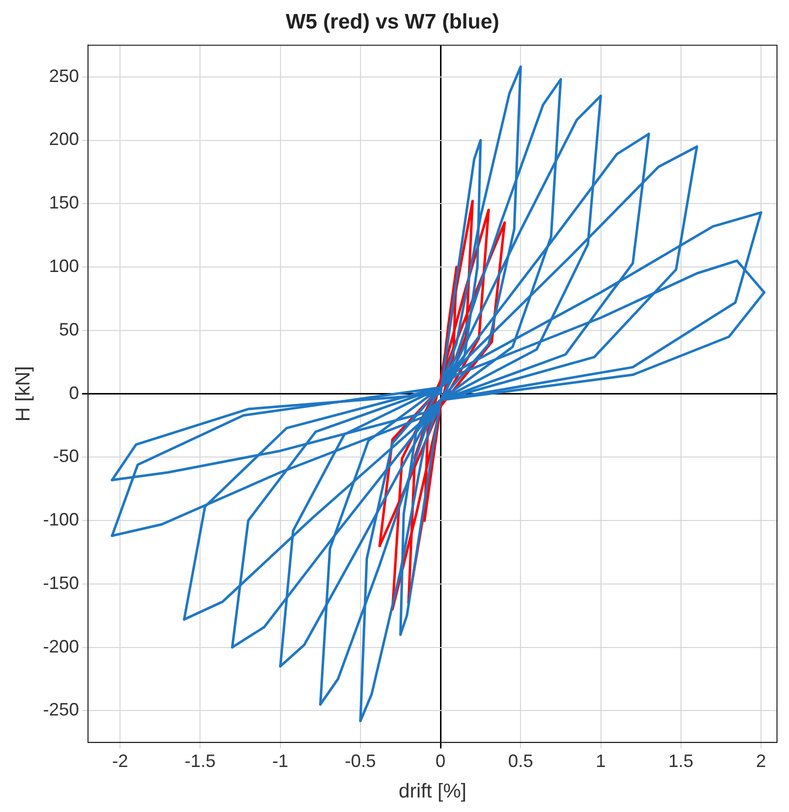 This screenshot has height=812, width=789. I want to click on x-tick-label: 2, so click(761, 761).